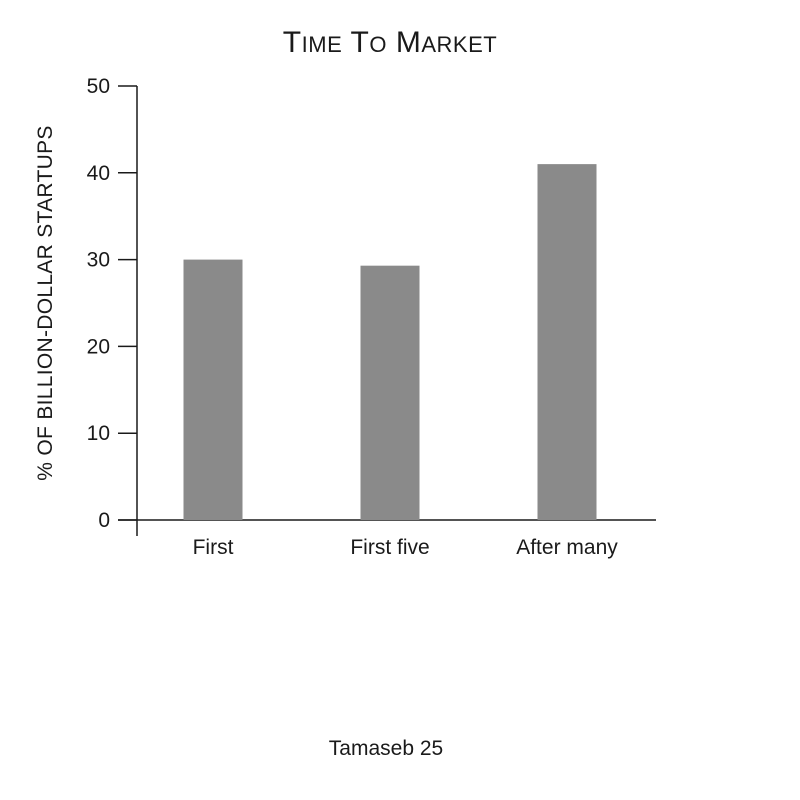 Image resolution: width=800 pixels, height=800 pixels. Describe the element at coordinates (98, 433) in the screenshot. I see `y-tick-label: 10` at that location.